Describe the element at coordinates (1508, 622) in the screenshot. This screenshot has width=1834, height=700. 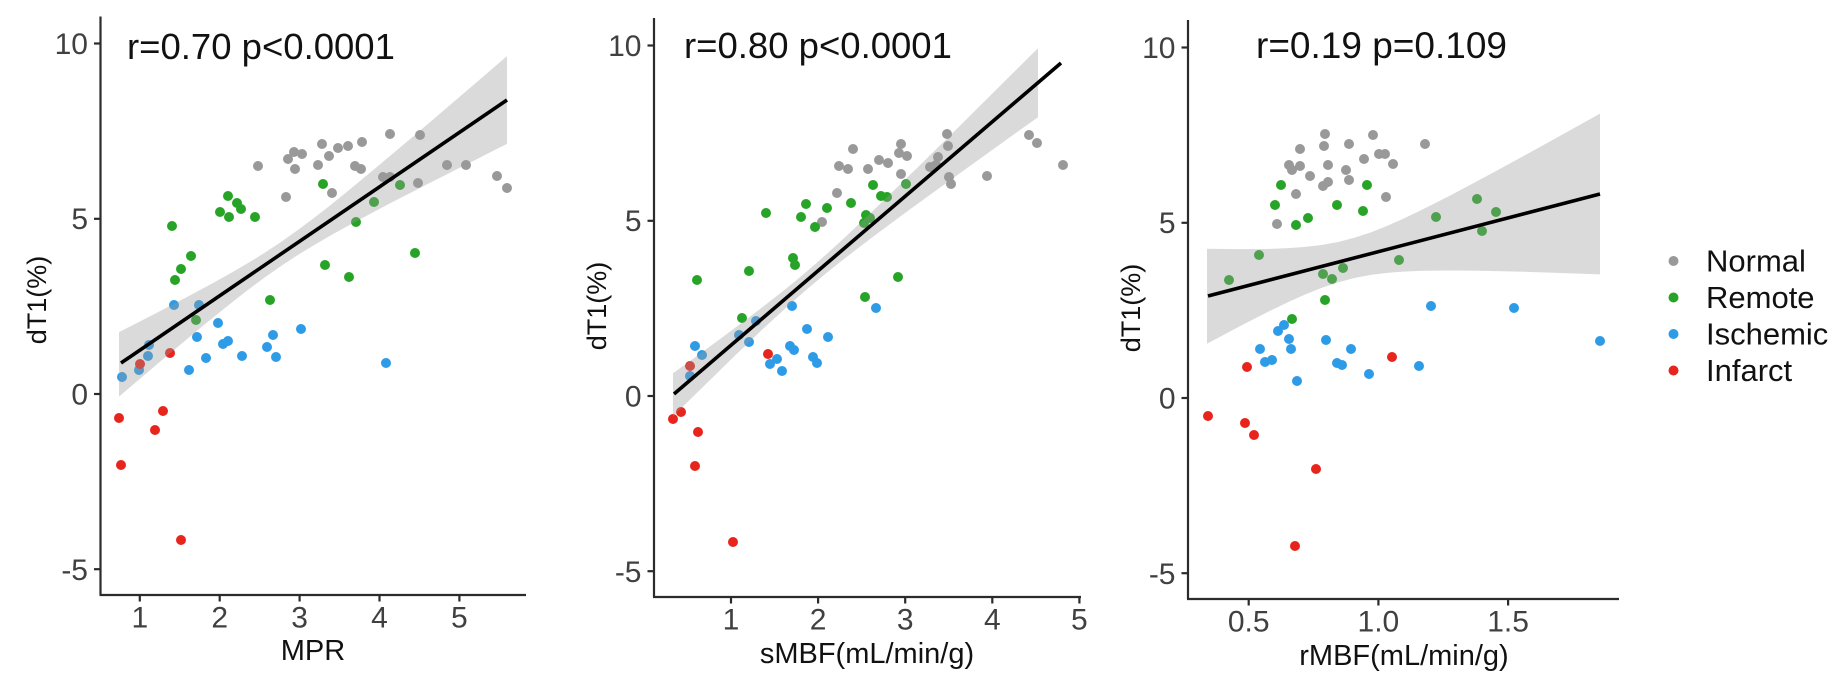
I see `svg-text: 1.5` at that location.